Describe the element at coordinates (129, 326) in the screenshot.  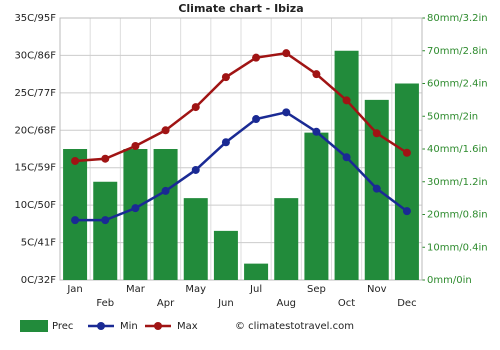
I see `legend-label: Min` at that location.